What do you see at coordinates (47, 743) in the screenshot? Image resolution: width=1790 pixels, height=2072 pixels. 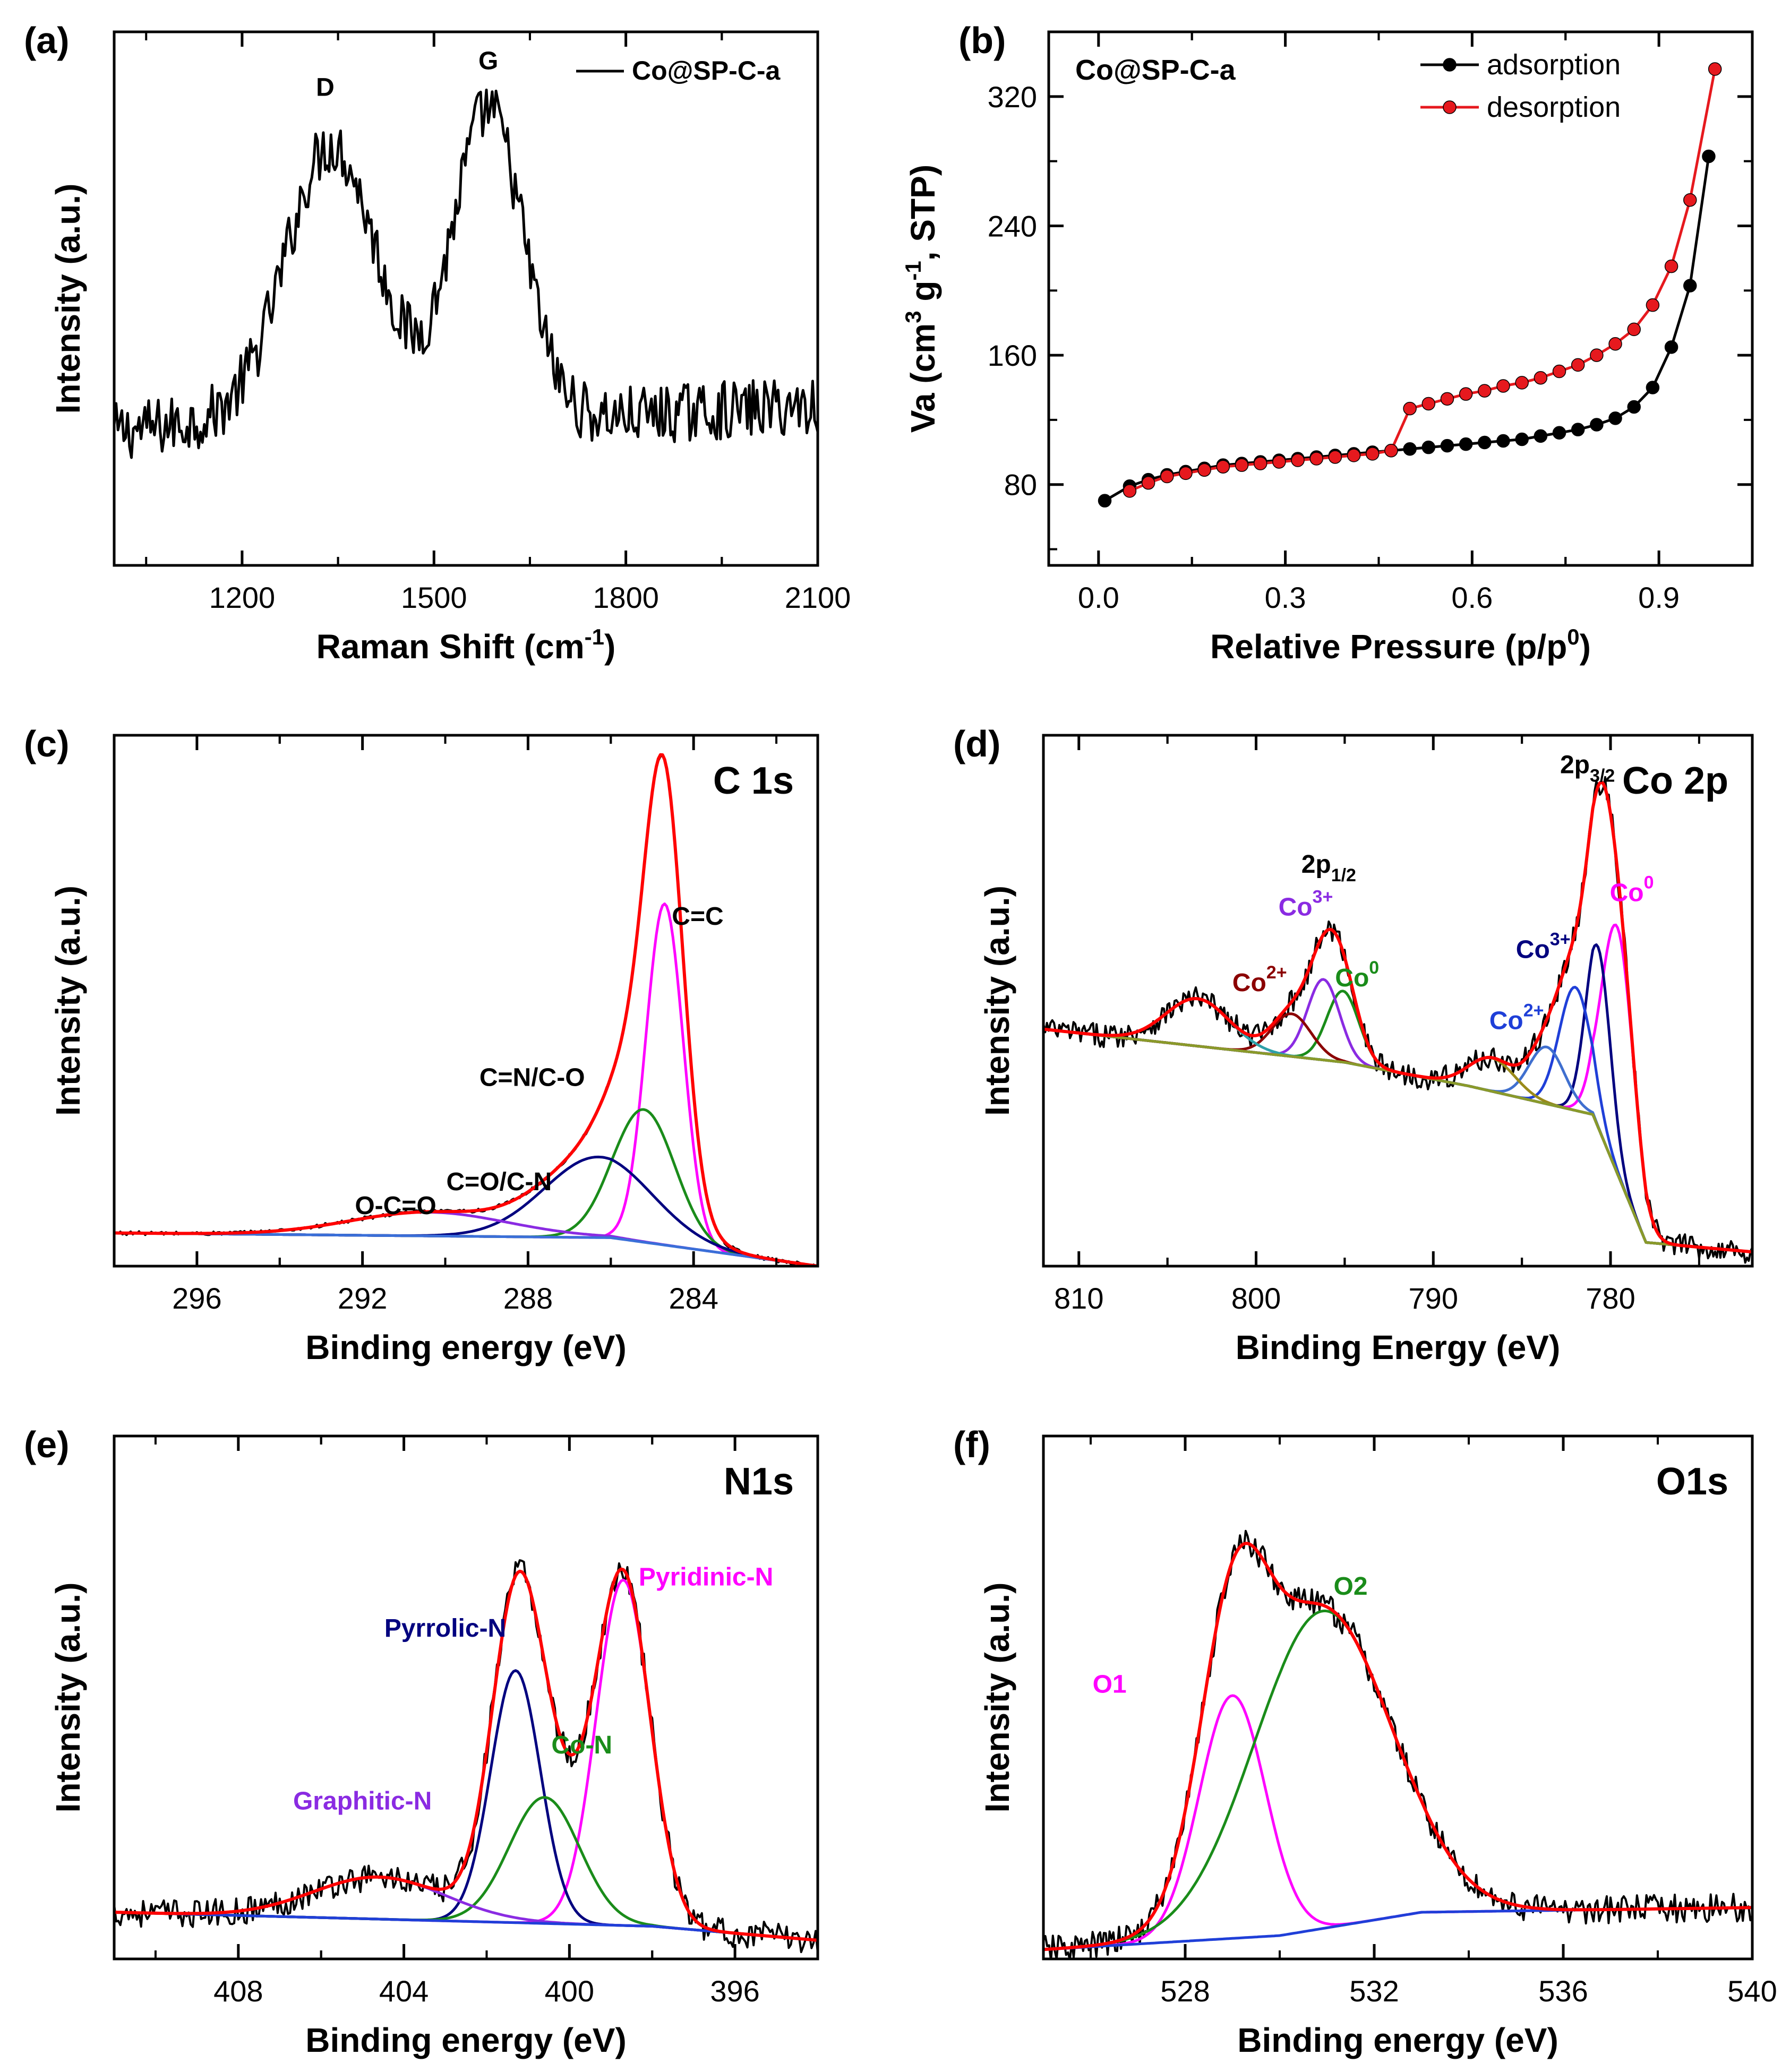 I see `panel-label: (c)` at bounding box center [47, 743].